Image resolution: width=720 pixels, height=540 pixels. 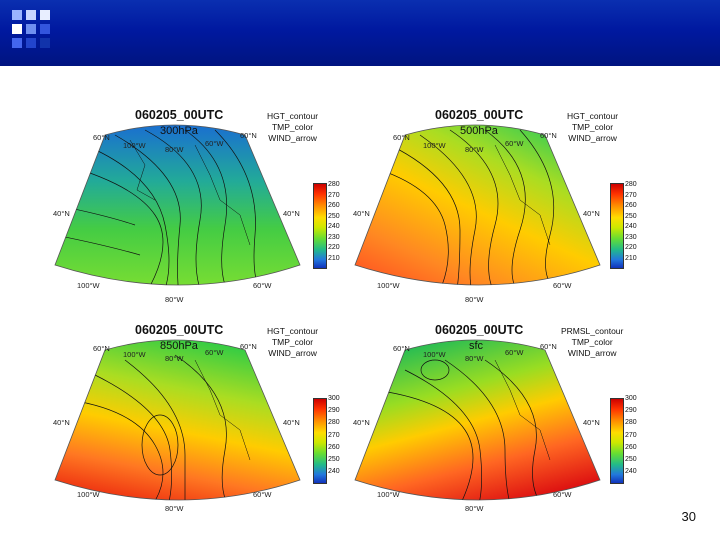 What do you see at coordinates (179, 131) in the screenshot?
I see `panel-level: 300hPa` at bounding box center [179, 131].